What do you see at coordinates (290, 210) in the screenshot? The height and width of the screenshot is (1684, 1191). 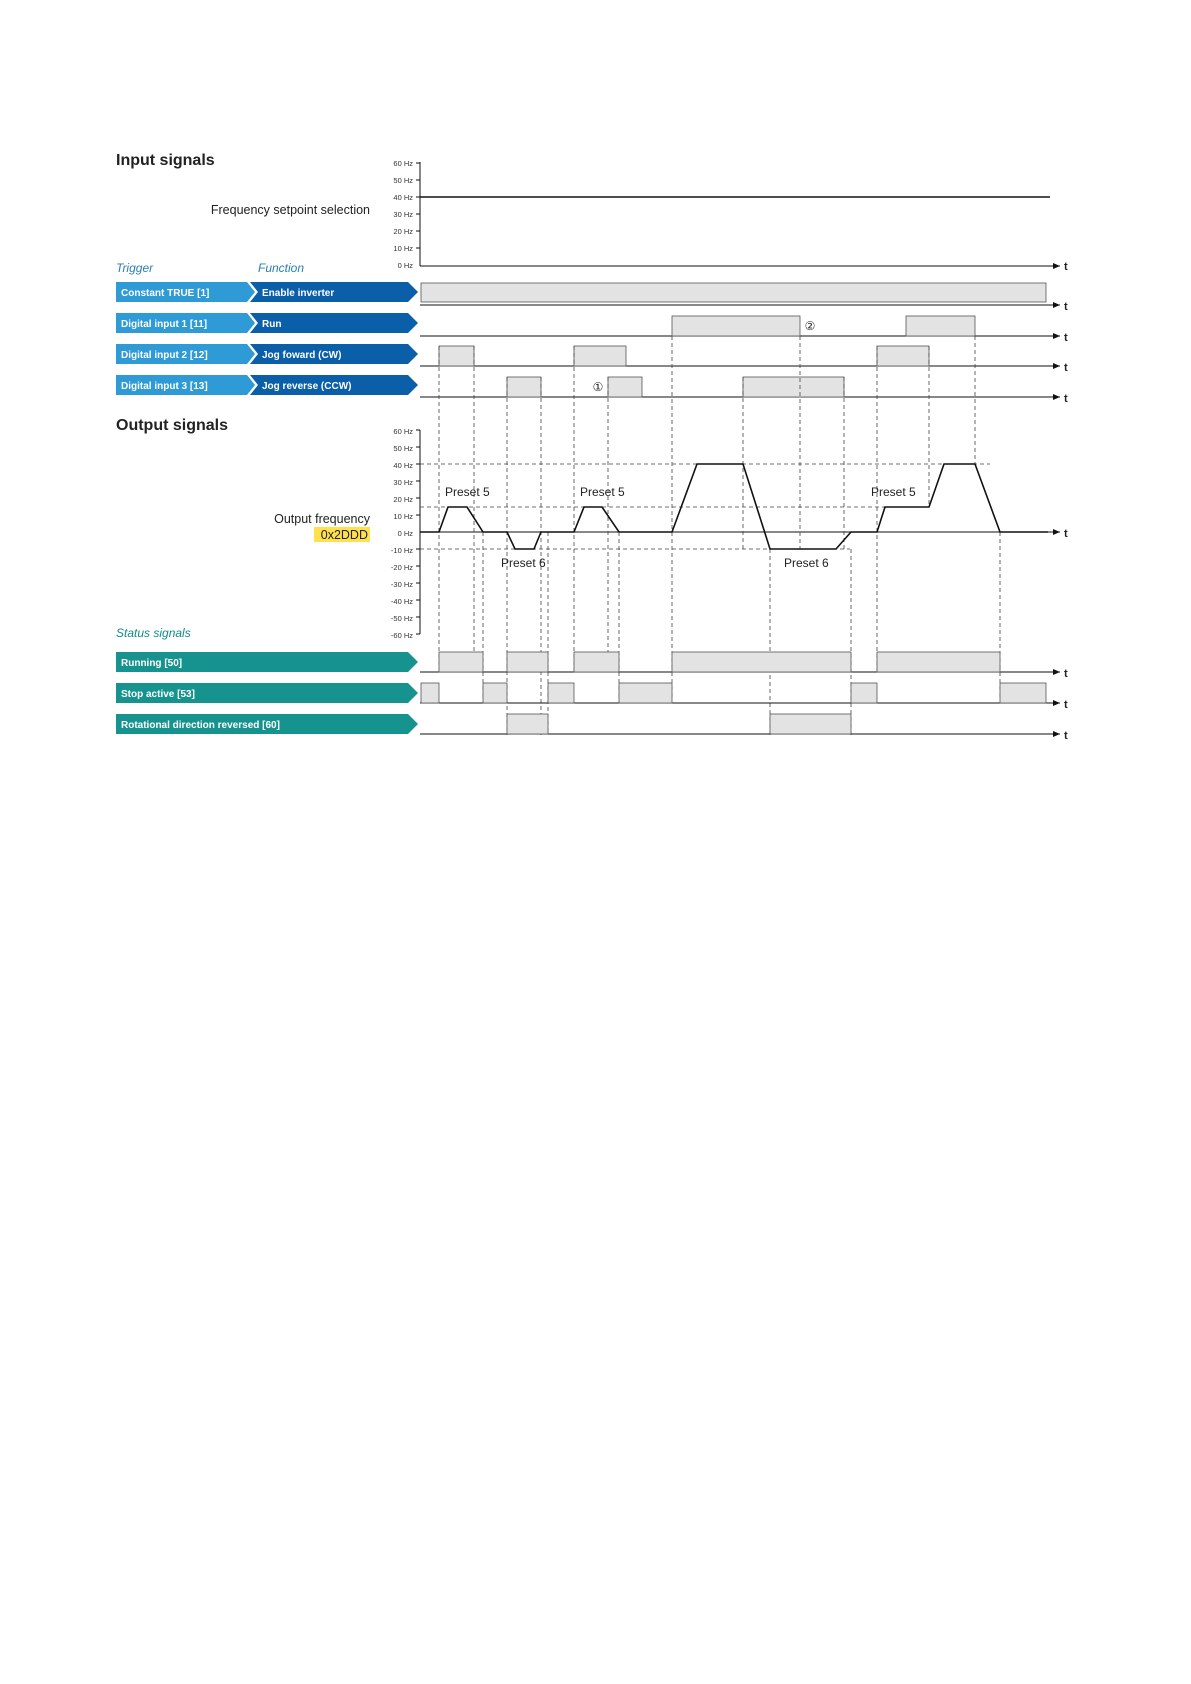 I see `freq-selection-label: Frequency setpoint selection` at bounding box center [290, 210].